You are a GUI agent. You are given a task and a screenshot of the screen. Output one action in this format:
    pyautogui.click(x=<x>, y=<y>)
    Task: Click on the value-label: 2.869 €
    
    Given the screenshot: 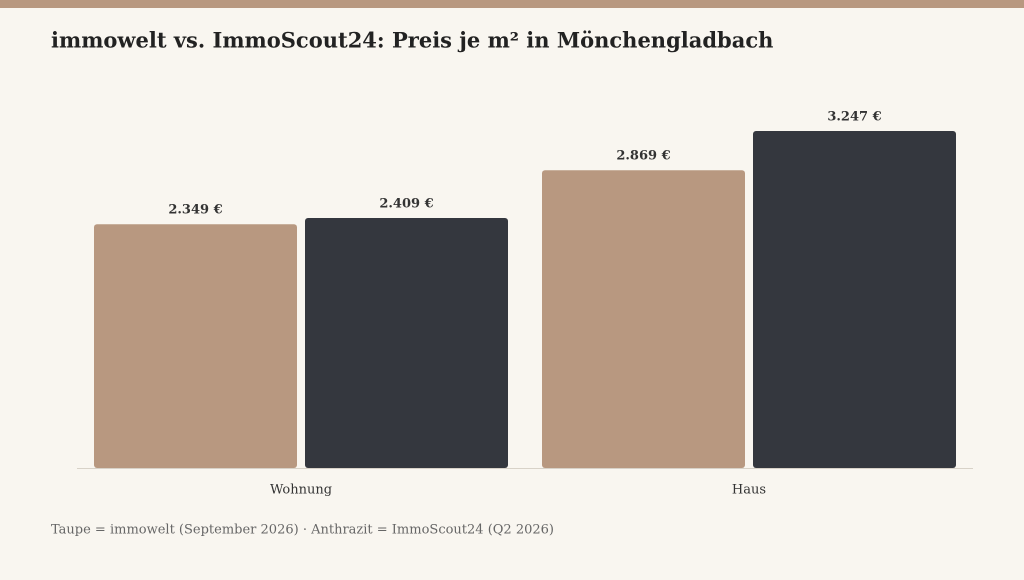 What is the action you would take?
    pyautogui.click(x=643, y=156)
    